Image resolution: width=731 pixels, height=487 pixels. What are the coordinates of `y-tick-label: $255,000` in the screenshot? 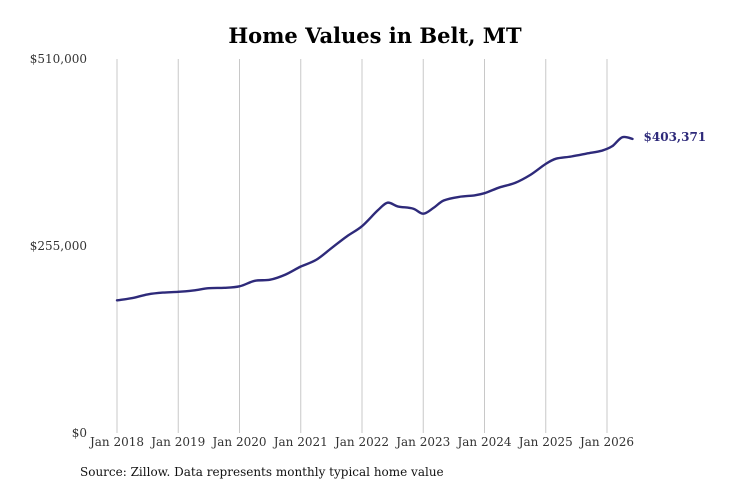 It's located at (58, 246).